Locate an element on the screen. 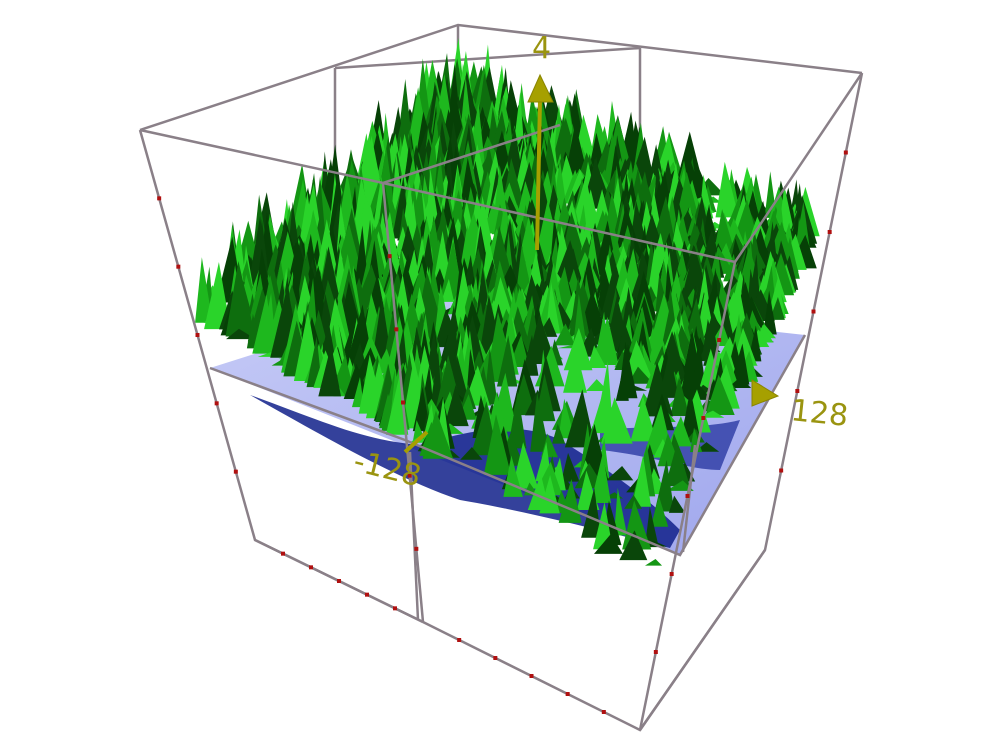 The height and width of the screenshot is (750, 1000). z-axis-arrow is located at coordinates (540, 162).